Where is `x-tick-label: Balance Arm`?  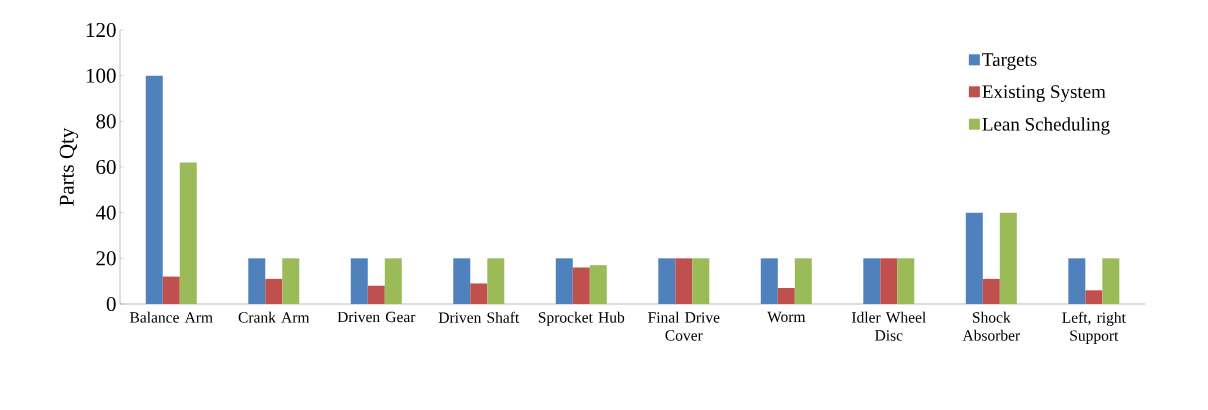
x-tick-label: Balance Arm is located at coordinates (171, 317).